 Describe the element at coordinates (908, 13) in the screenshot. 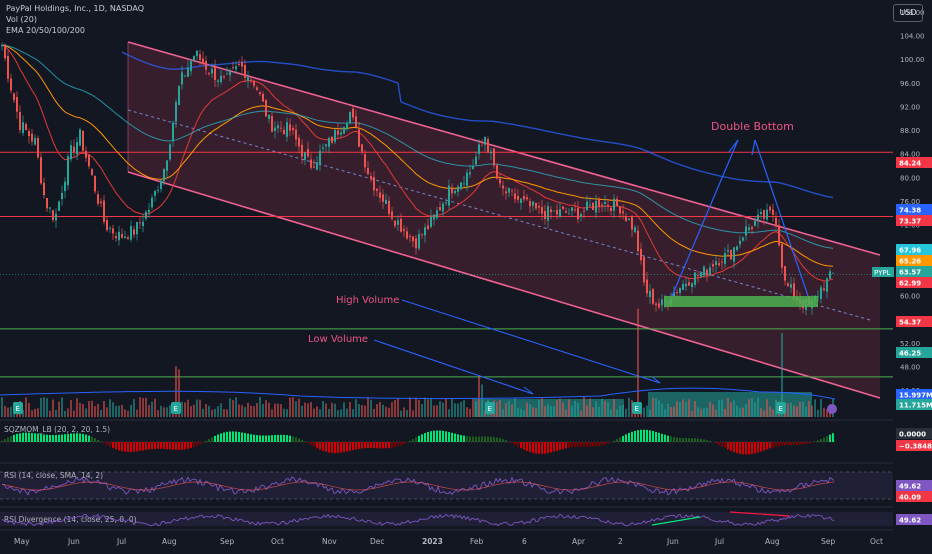

I see `currency-button: USD` at that location.